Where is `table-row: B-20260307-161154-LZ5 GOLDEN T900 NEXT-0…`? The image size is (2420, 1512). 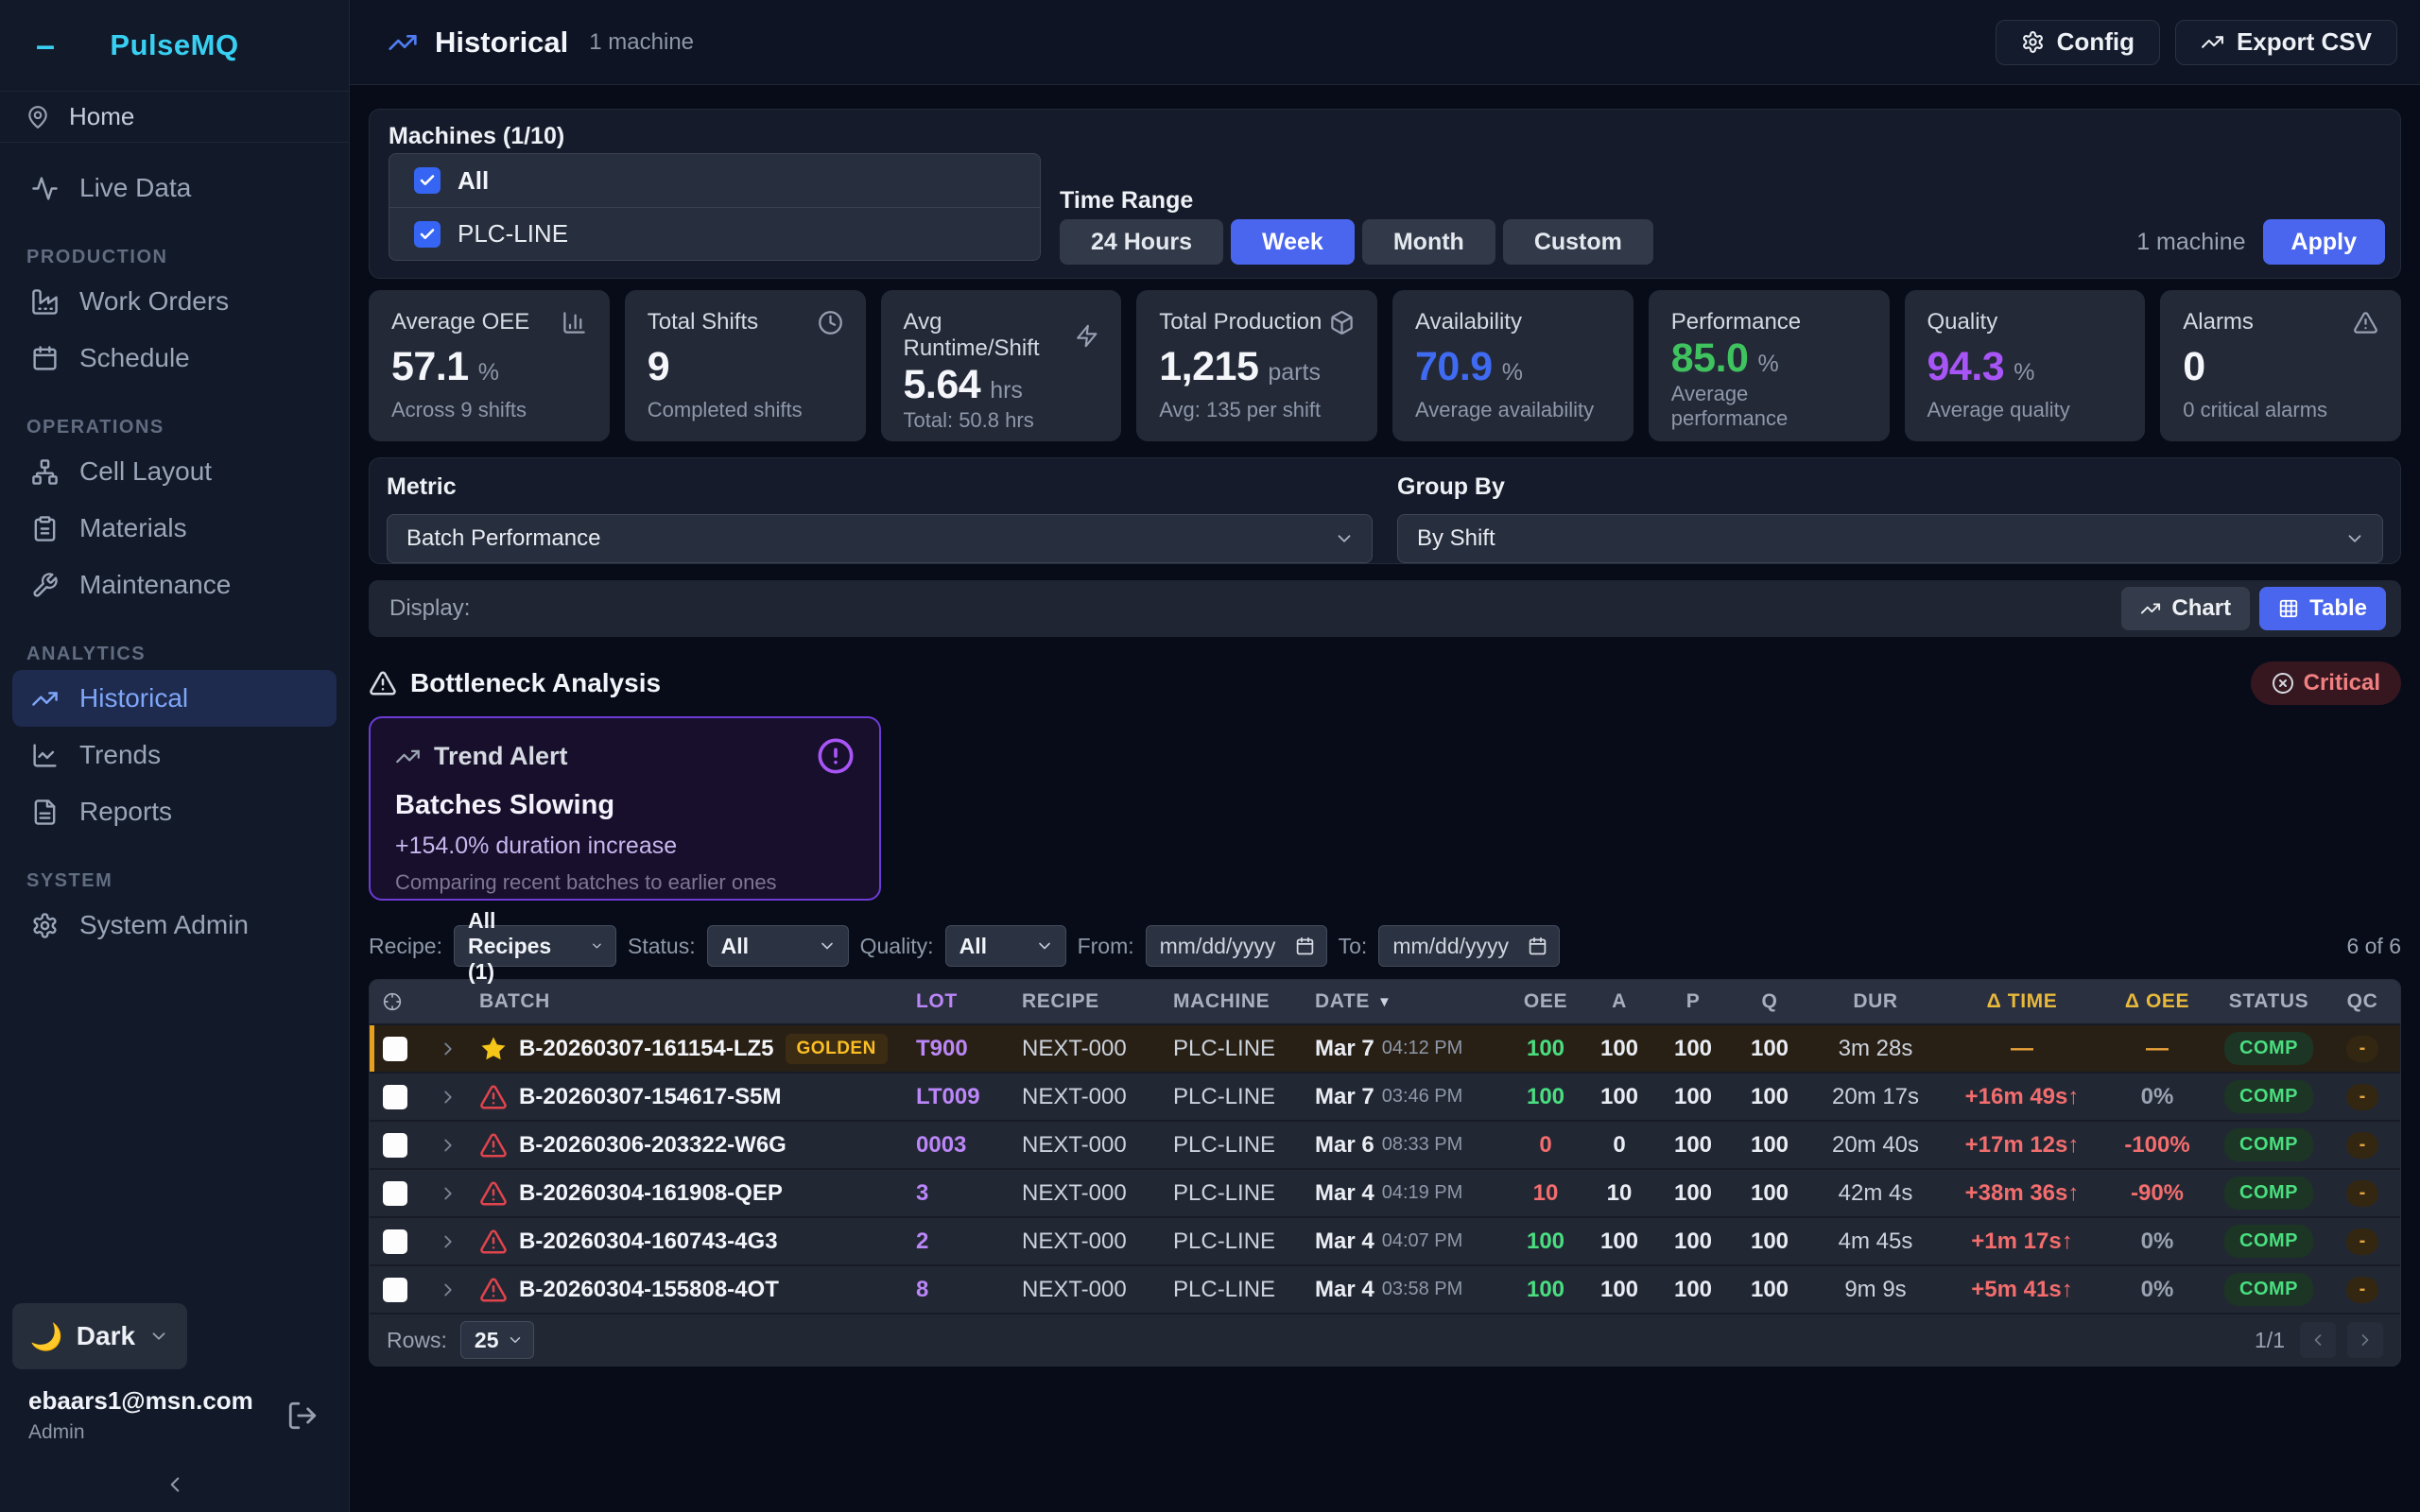 table-row: B-20260307-161154-LZ5 GOLDEN T900 NEXT-0… is located at coordinates (1385, 1047).